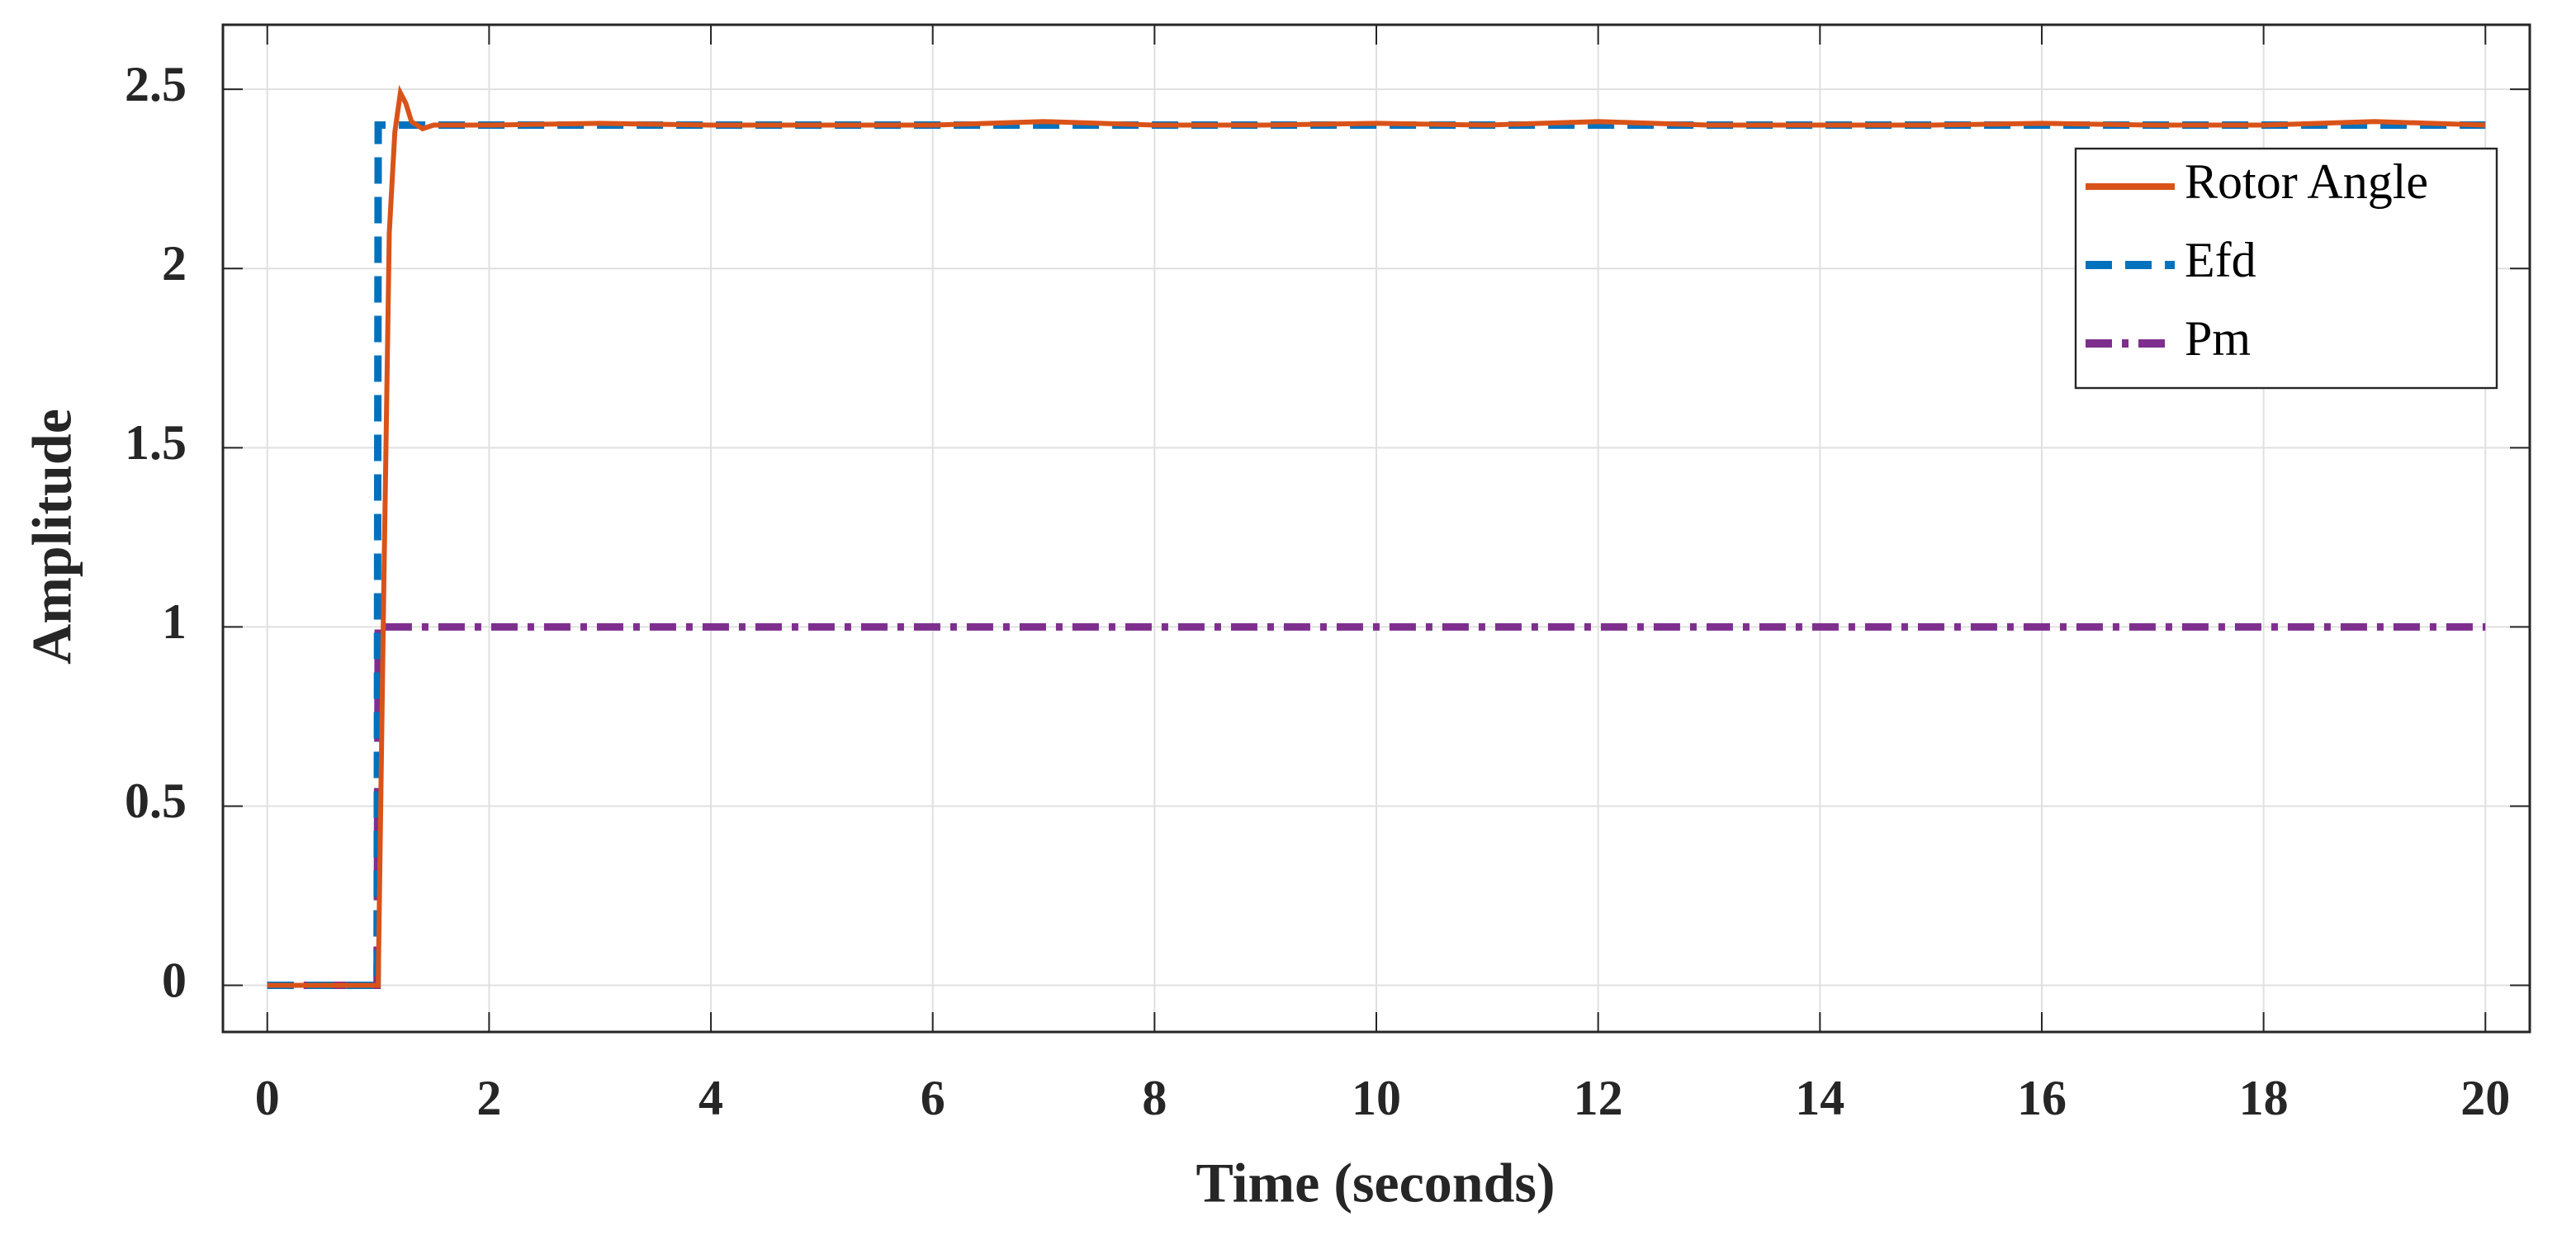  I want to click on x-tick-label: 14, so click(1819, 1098).